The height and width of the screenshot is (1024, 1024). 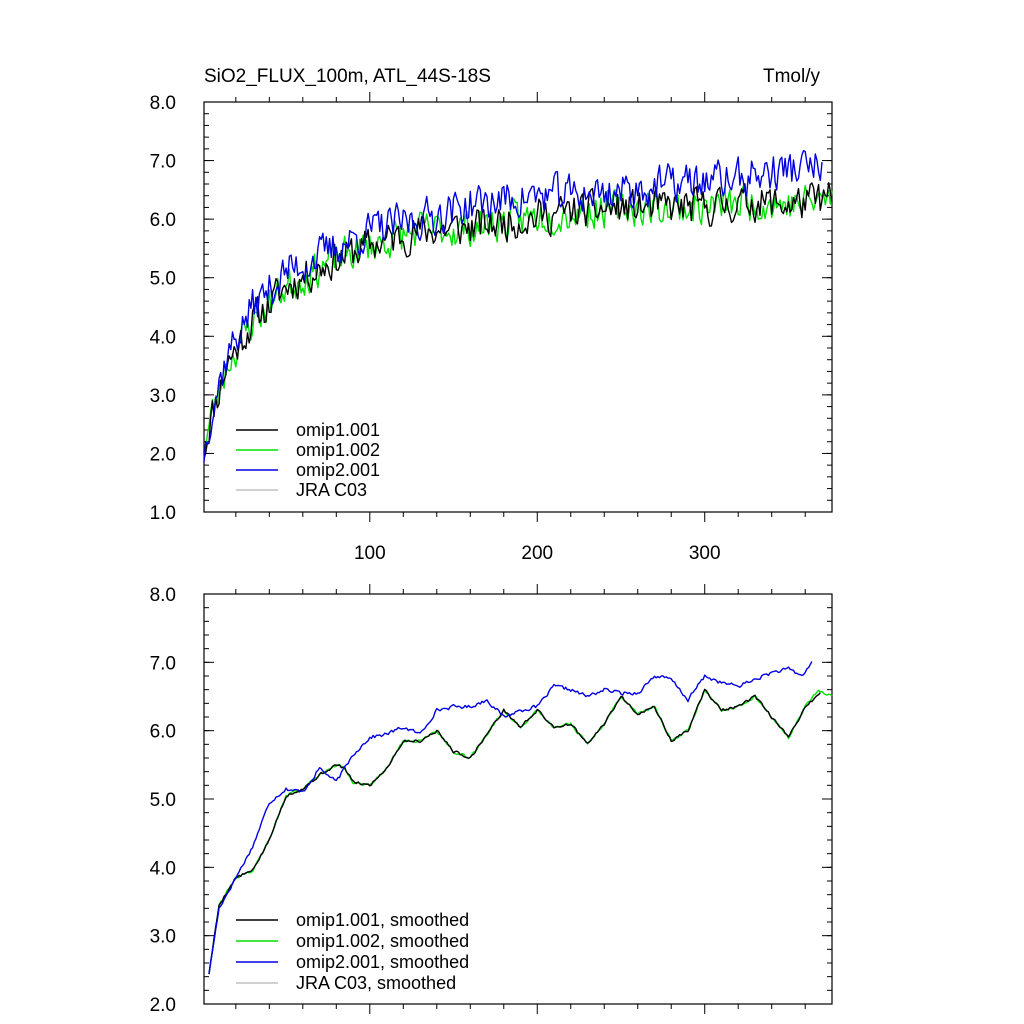 What do you see at coordinates (537, 553) in the screenshot?
I see `x-tick-label: 200` at bounding box center [537, 553].